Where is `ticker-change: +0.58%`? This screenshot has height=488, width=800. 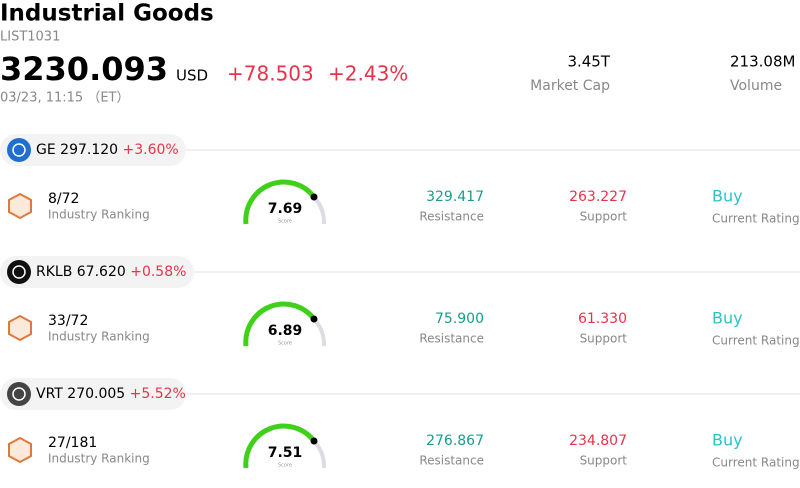
ticker-change: +0.58% is located at coordinates (158, 272).